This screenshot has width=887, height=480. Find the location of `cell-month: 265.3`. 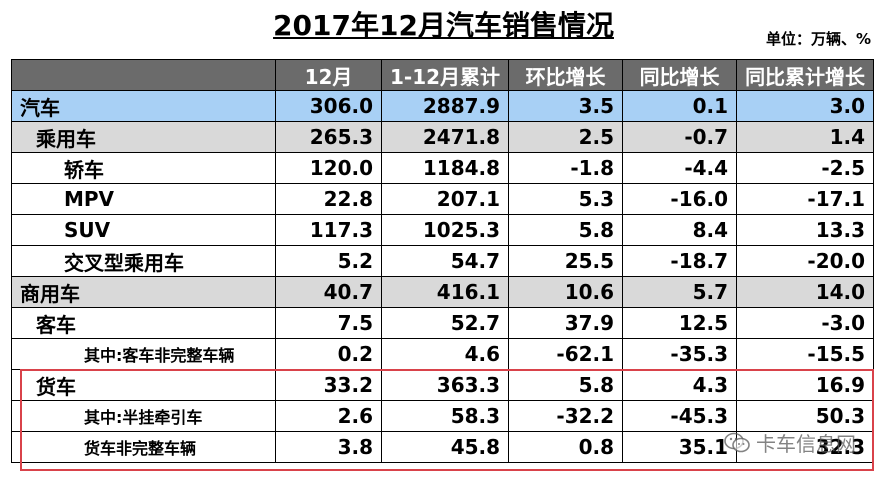

cell-month: 265.3 is located at coordinates (328, 137).